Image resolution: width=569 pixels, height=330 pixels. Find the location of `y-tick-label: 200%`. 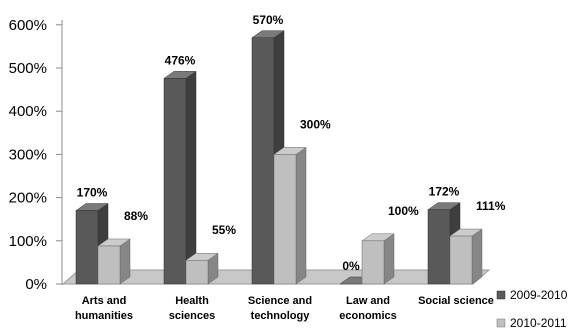

y-tick-label: 200% is located at coordinates (28, 198).